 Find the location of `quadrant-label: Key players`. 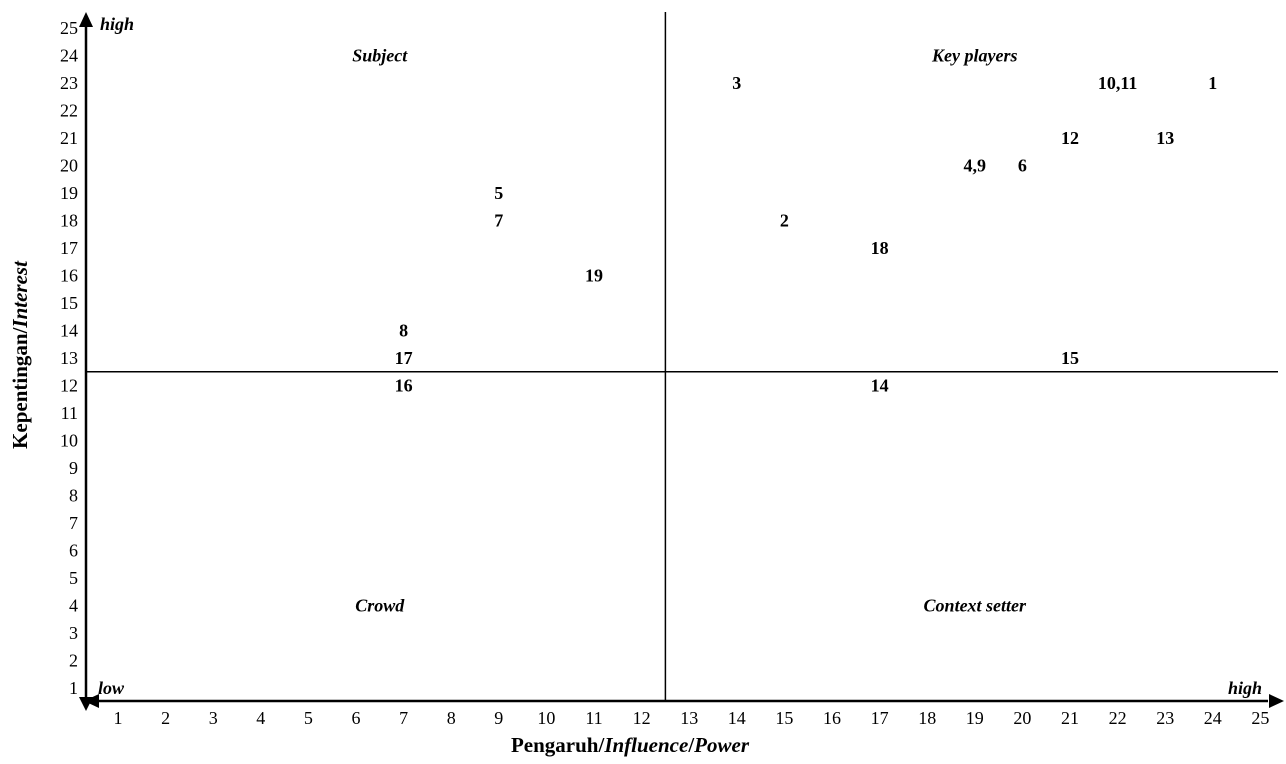

quadrant-label: Key players is located at coordinates (974, 56).